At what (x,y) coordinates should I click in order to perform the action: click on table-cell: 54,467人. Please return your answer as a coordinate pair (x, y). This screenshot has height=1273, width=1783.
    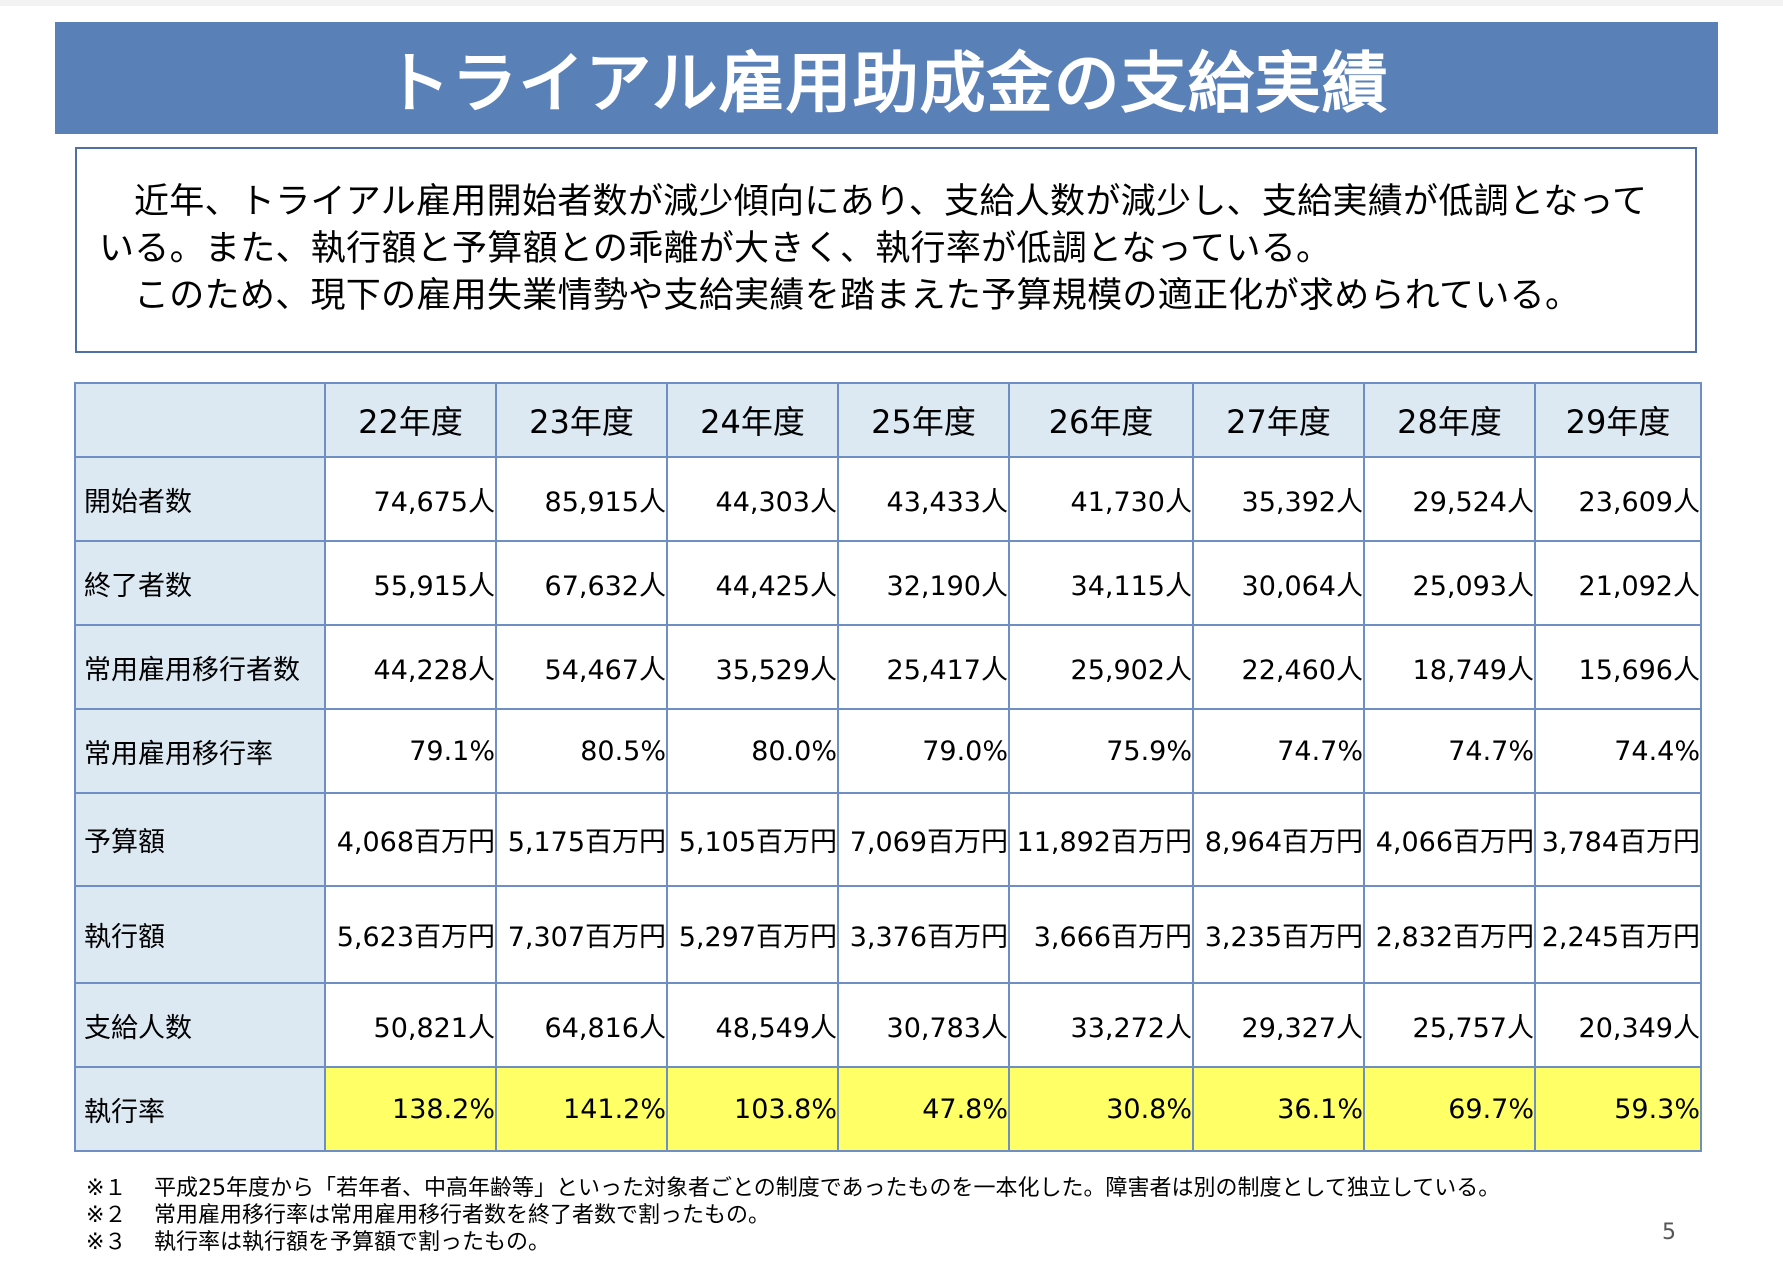
    Looking at the image, I should click on (581, 667).